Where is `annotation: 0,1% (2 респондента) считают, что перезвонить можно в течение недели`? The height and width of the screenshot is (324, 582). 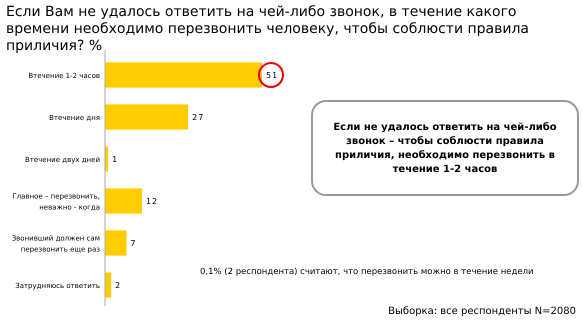 annotation: 0,1% (2 респондента) считают, что перезвонить можно в течение недели is located at coordinates (367, 272).